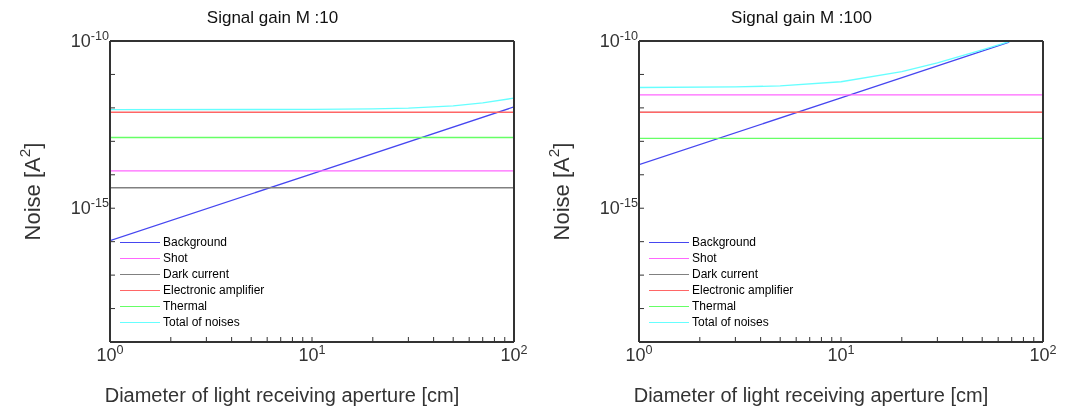 The width and height of the screenshot is (1074, 416). What do you see at coordinates (801, 18) in the screenshot?
I see `chart-title: Signal gain M :100` at bounding box center [801, 18].